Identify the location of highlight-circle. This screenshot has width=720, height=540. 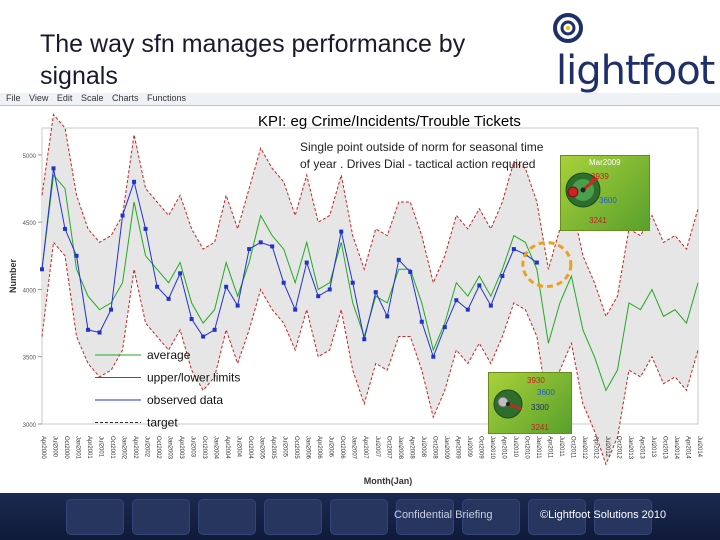
(547, 265).